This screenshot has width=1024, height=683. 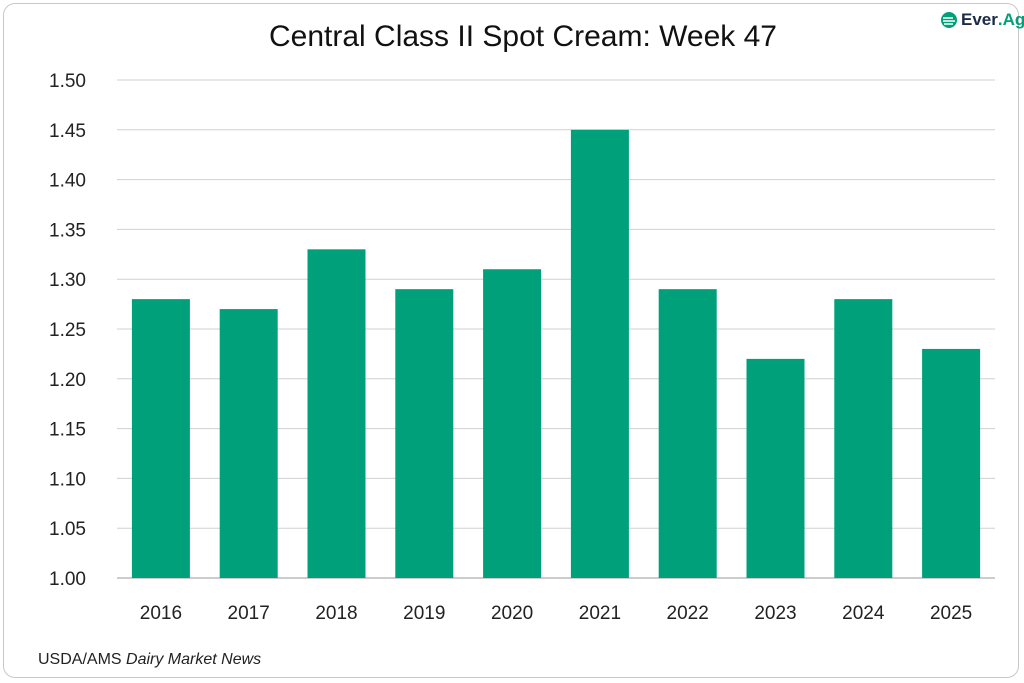 What do you see at coordinates (424, 613) in the screenshot?
I see `x-tick-label: 2019` at bounding box center [424, 613].